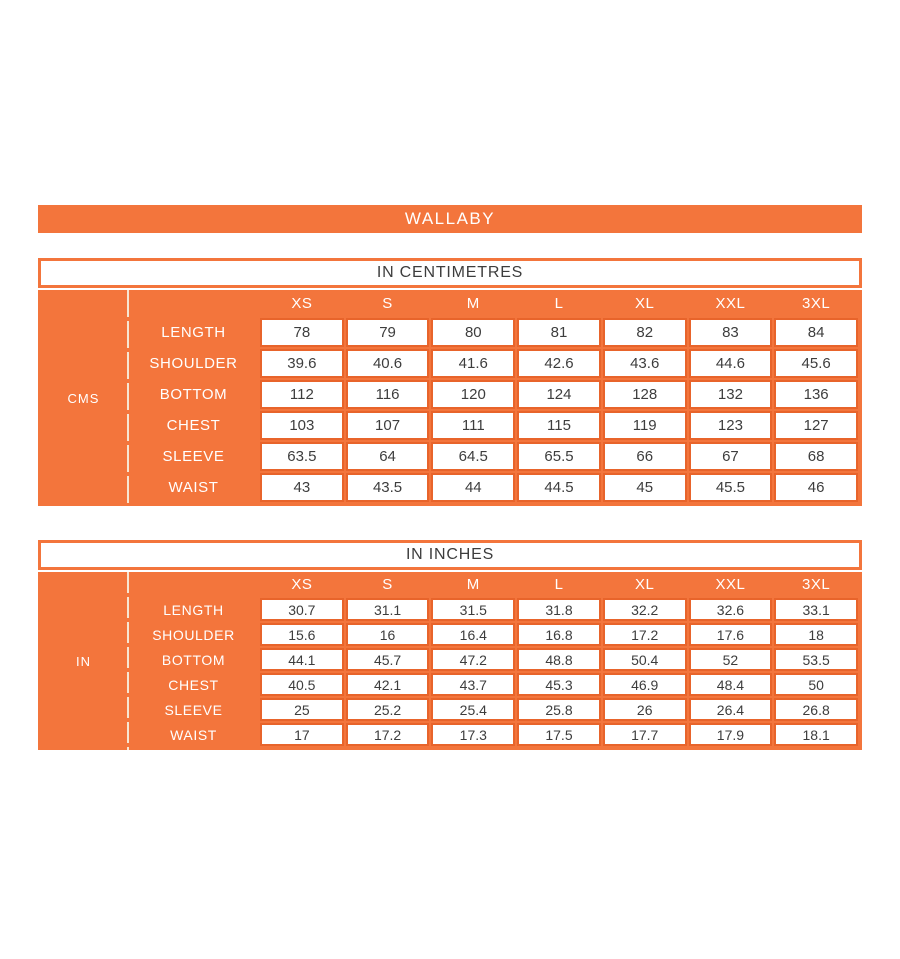  I want to click on unit-label: CMS, so click(83, 398).